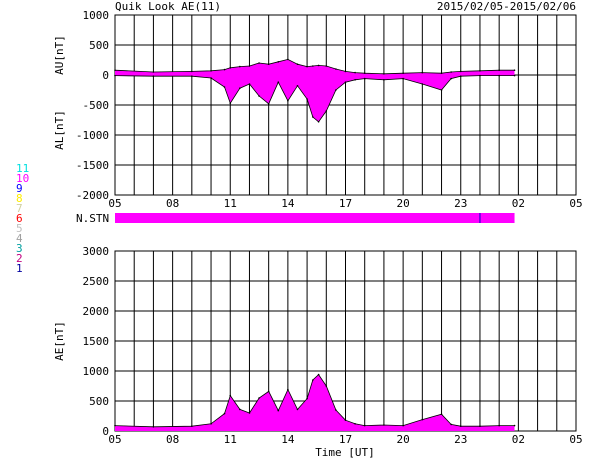 This screenshot has width=590, height=465. I want to click on ae-y-tick-label: 1500, so click(96, 341).